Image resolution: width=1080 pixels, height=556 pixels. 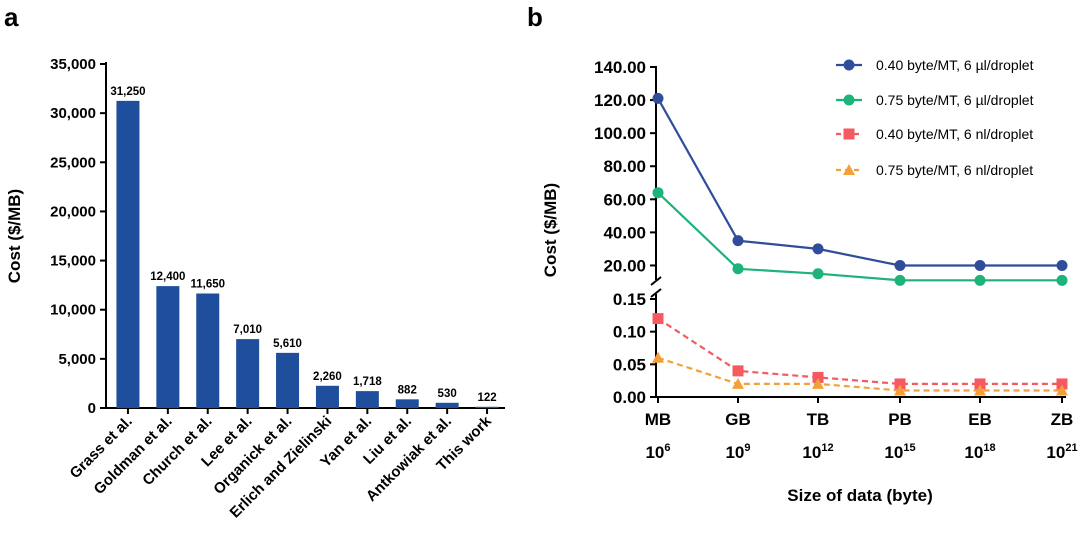 I want to click on bar-value-label: 530, so click(x=447, y=394).